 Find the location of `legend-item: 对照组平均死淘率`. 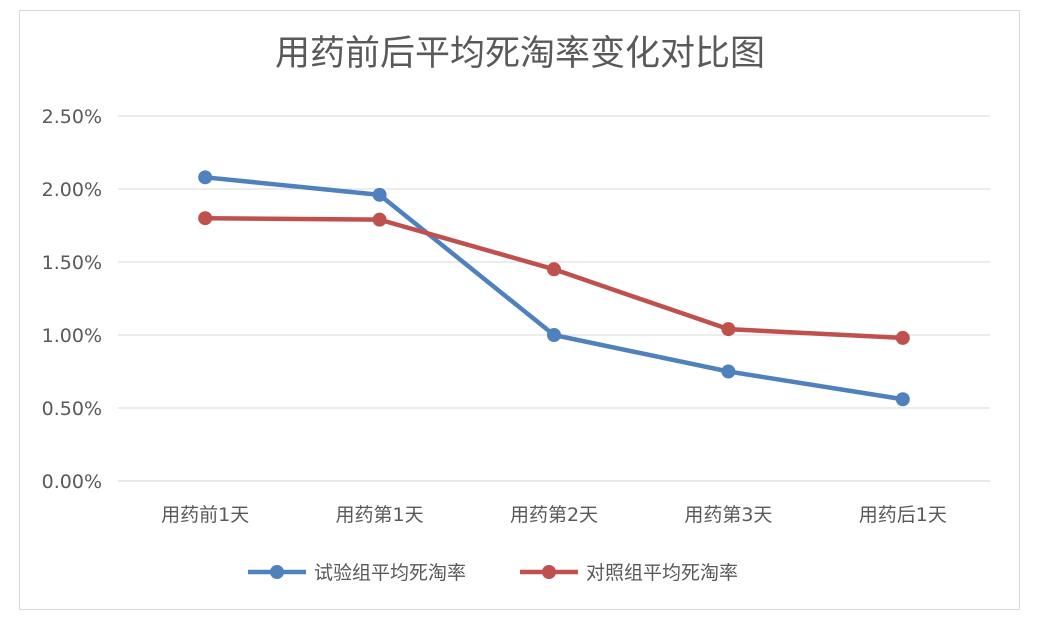

legend-item: 对照组平均死淘率 is located at coordinates (629, 573).